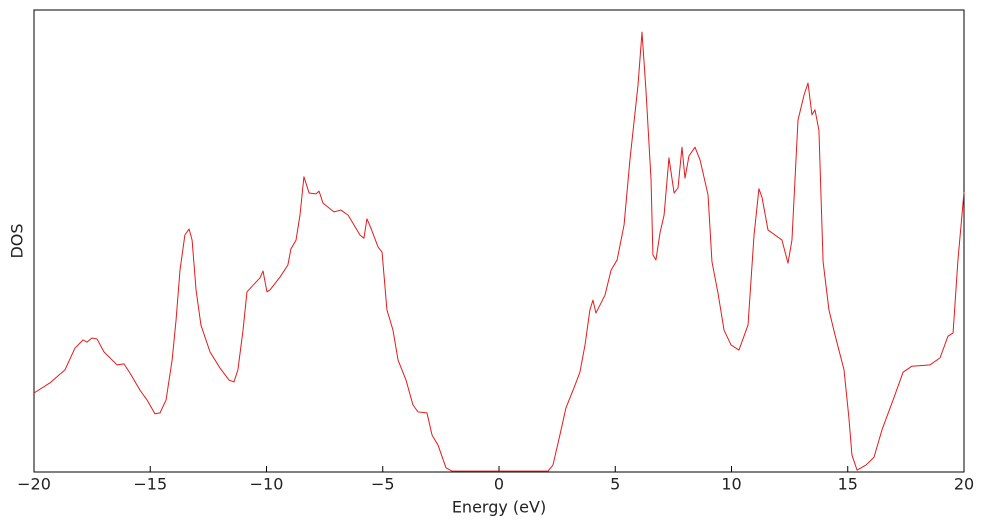  What do you see at coordinates (499, 484) in the screenshot?
I see `x-tick-label: 0` at bounding box center [499, 484].